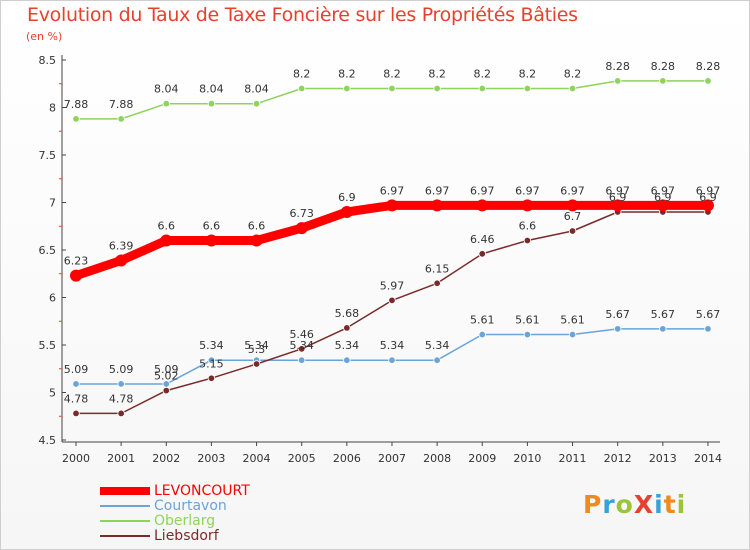 The width and height of the screenshot is (750, 550). What do you see at coordinates (125, 521) in the screenshot?
I see `legend-swatch-oberlarg` at bounding box center [125, 521].